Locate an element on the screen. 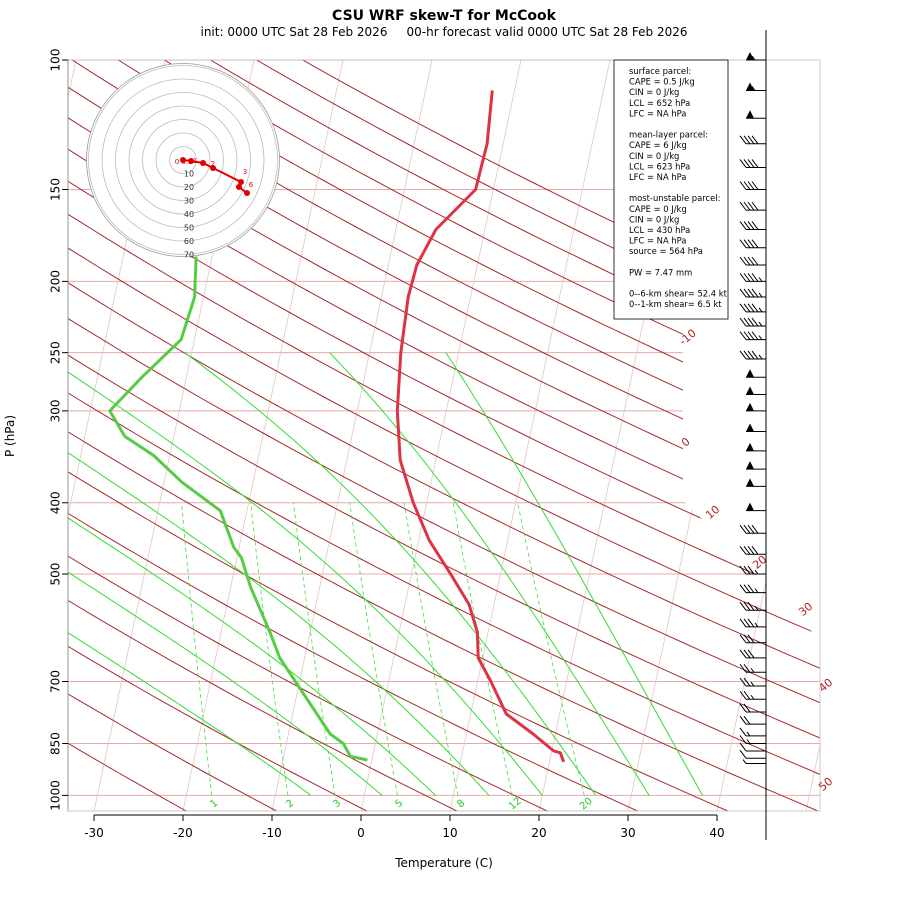  y-tick-label: 150 is located at coordinates (56, 189).